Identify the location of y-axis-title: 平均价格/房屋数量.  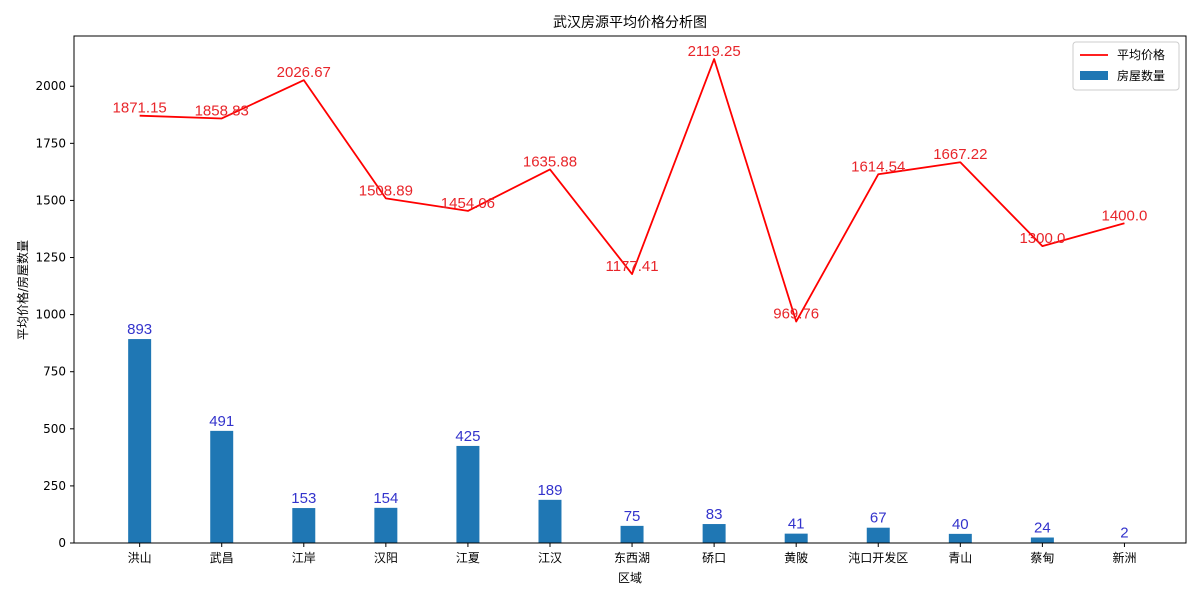
(22, 290).